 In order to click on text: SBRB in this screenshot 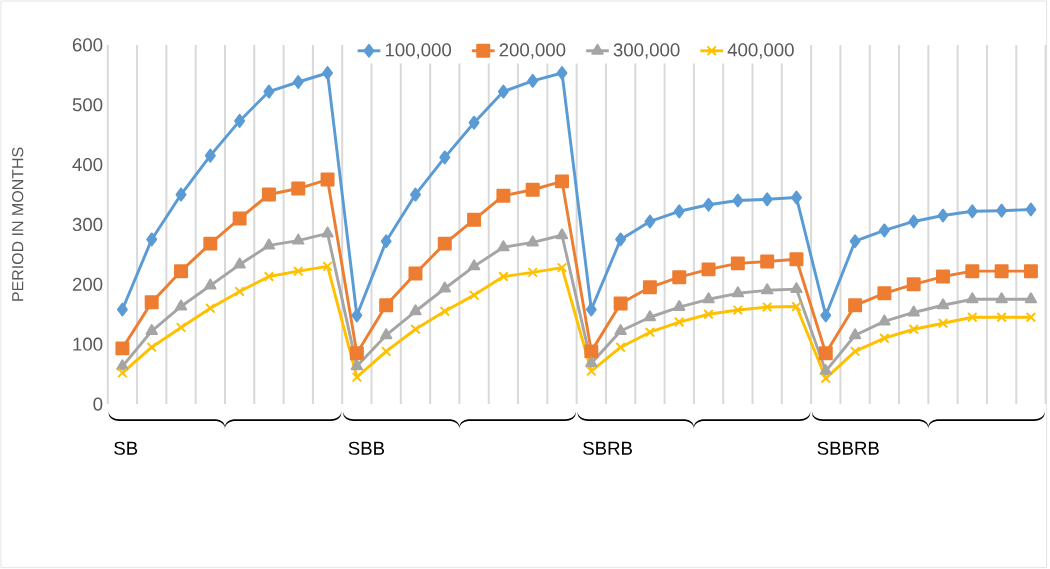, I will do `click(607, 448)`.